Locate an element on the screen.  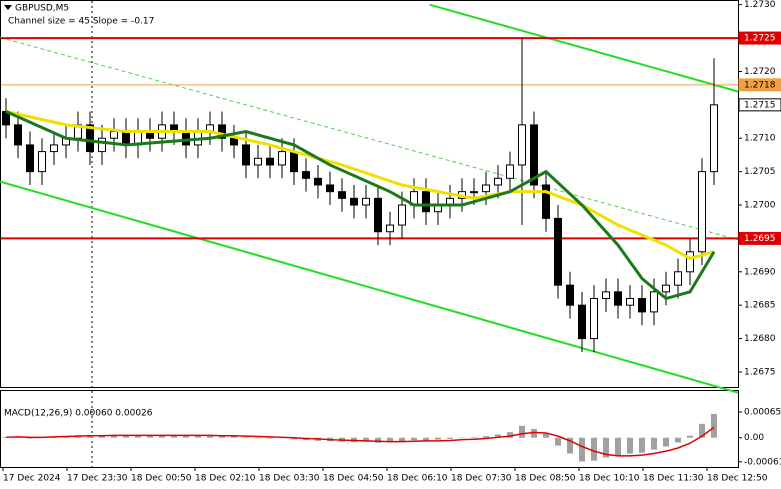
y-tick-label: 1.2690 is located at coordinates (760, 272).